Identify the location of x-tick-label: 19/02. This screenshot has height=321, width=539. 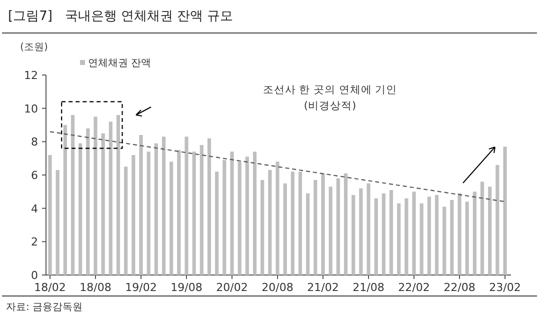
(141, 287).